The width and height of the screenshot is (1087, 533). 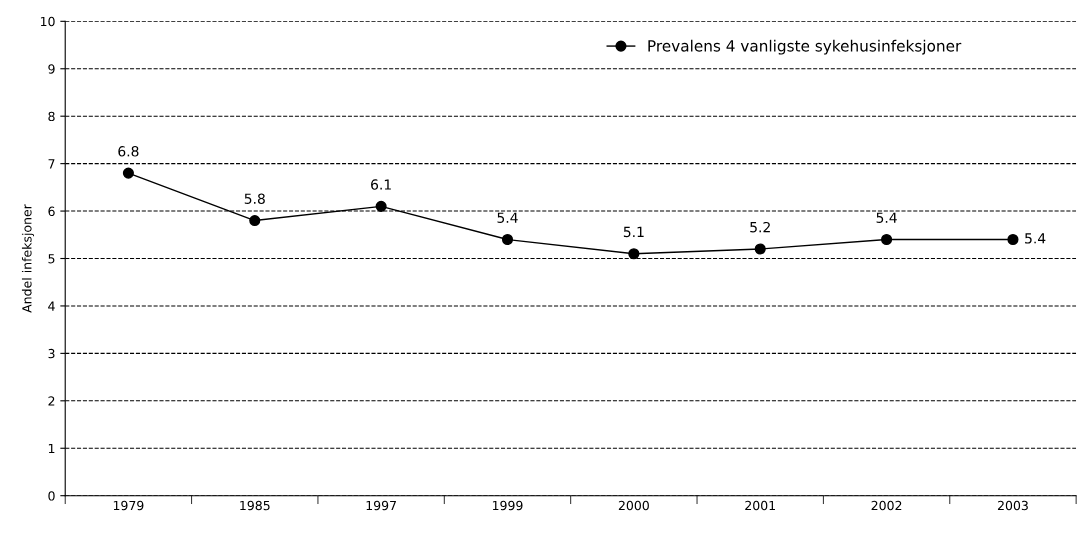 What do you see at coordinates (381, 184) in the screenshot?
I see `data-label: 6.1` at bounding box center [381, 184].